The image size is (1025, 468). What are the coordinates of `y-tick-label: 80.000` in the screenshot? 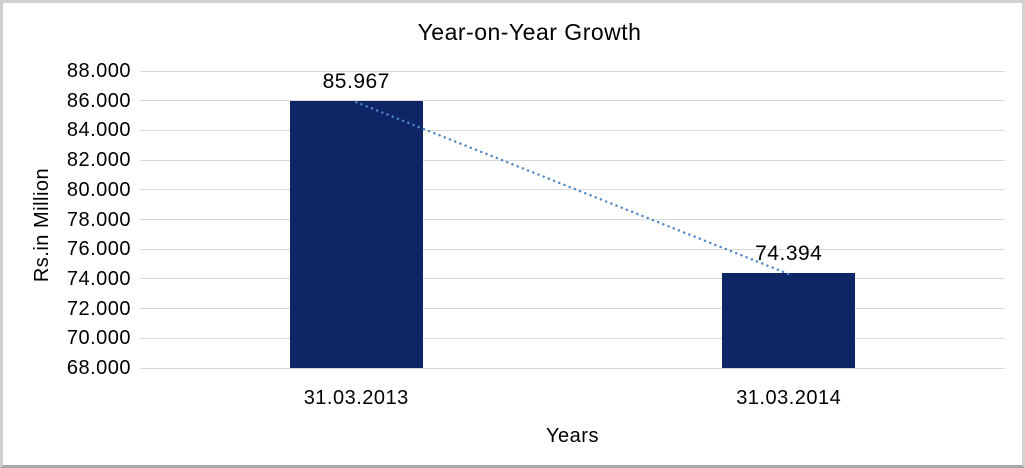 It's located at (98, 189).